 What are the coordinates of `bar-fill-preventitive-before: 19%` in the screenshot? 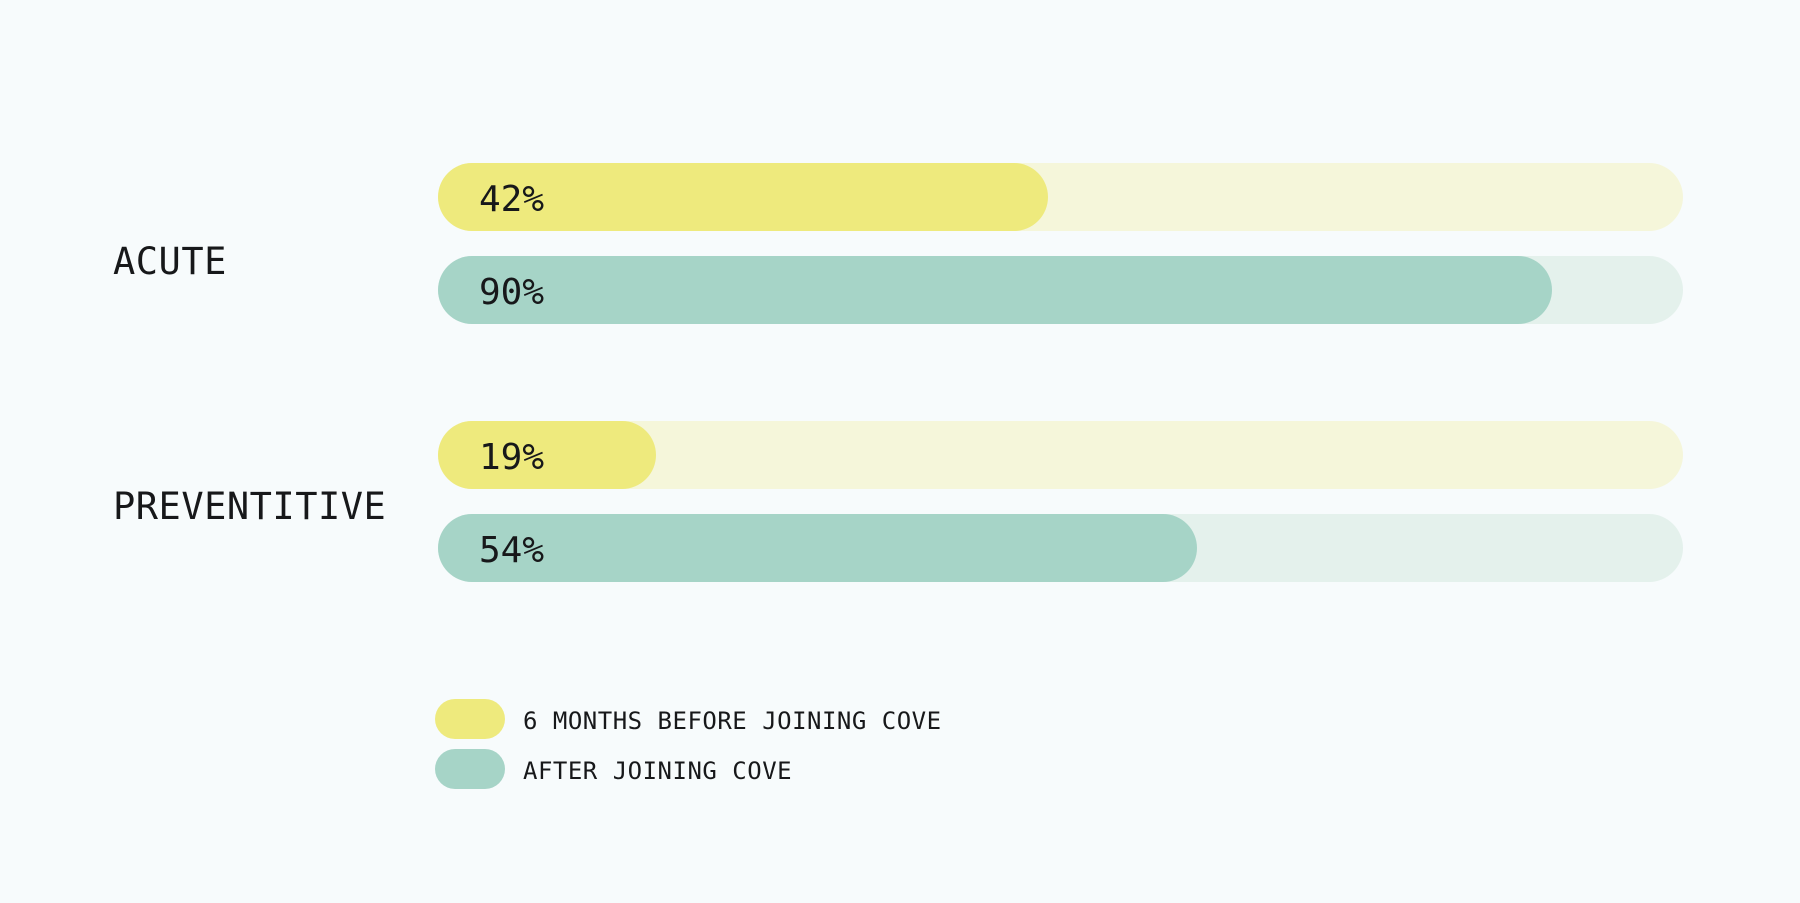 It's located at (547, 455).